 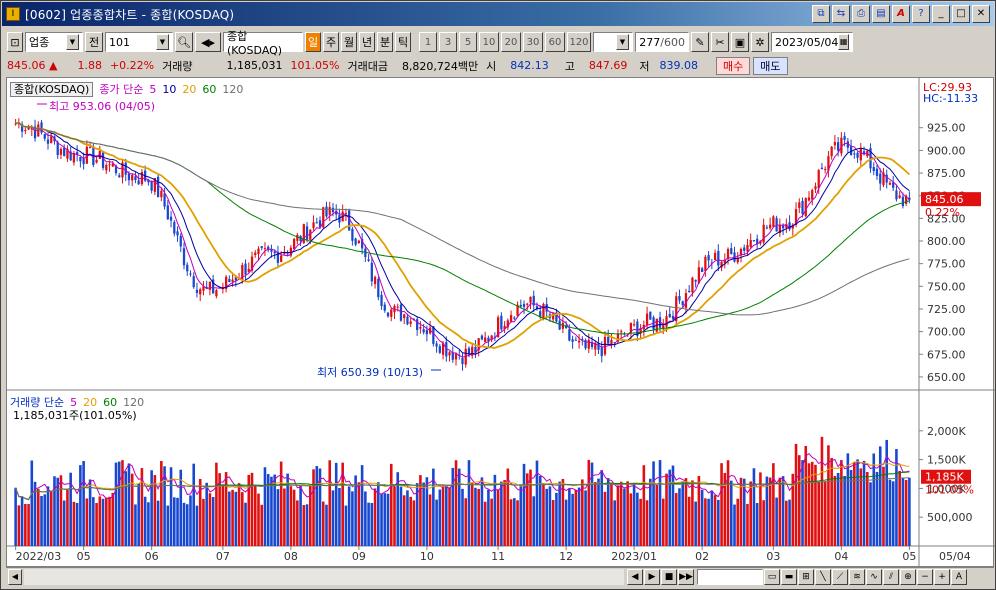 What do you see at coordinates (110, 402) in the screenshot?
I see `vma60-label: 60` at bounding box center [110, 402].